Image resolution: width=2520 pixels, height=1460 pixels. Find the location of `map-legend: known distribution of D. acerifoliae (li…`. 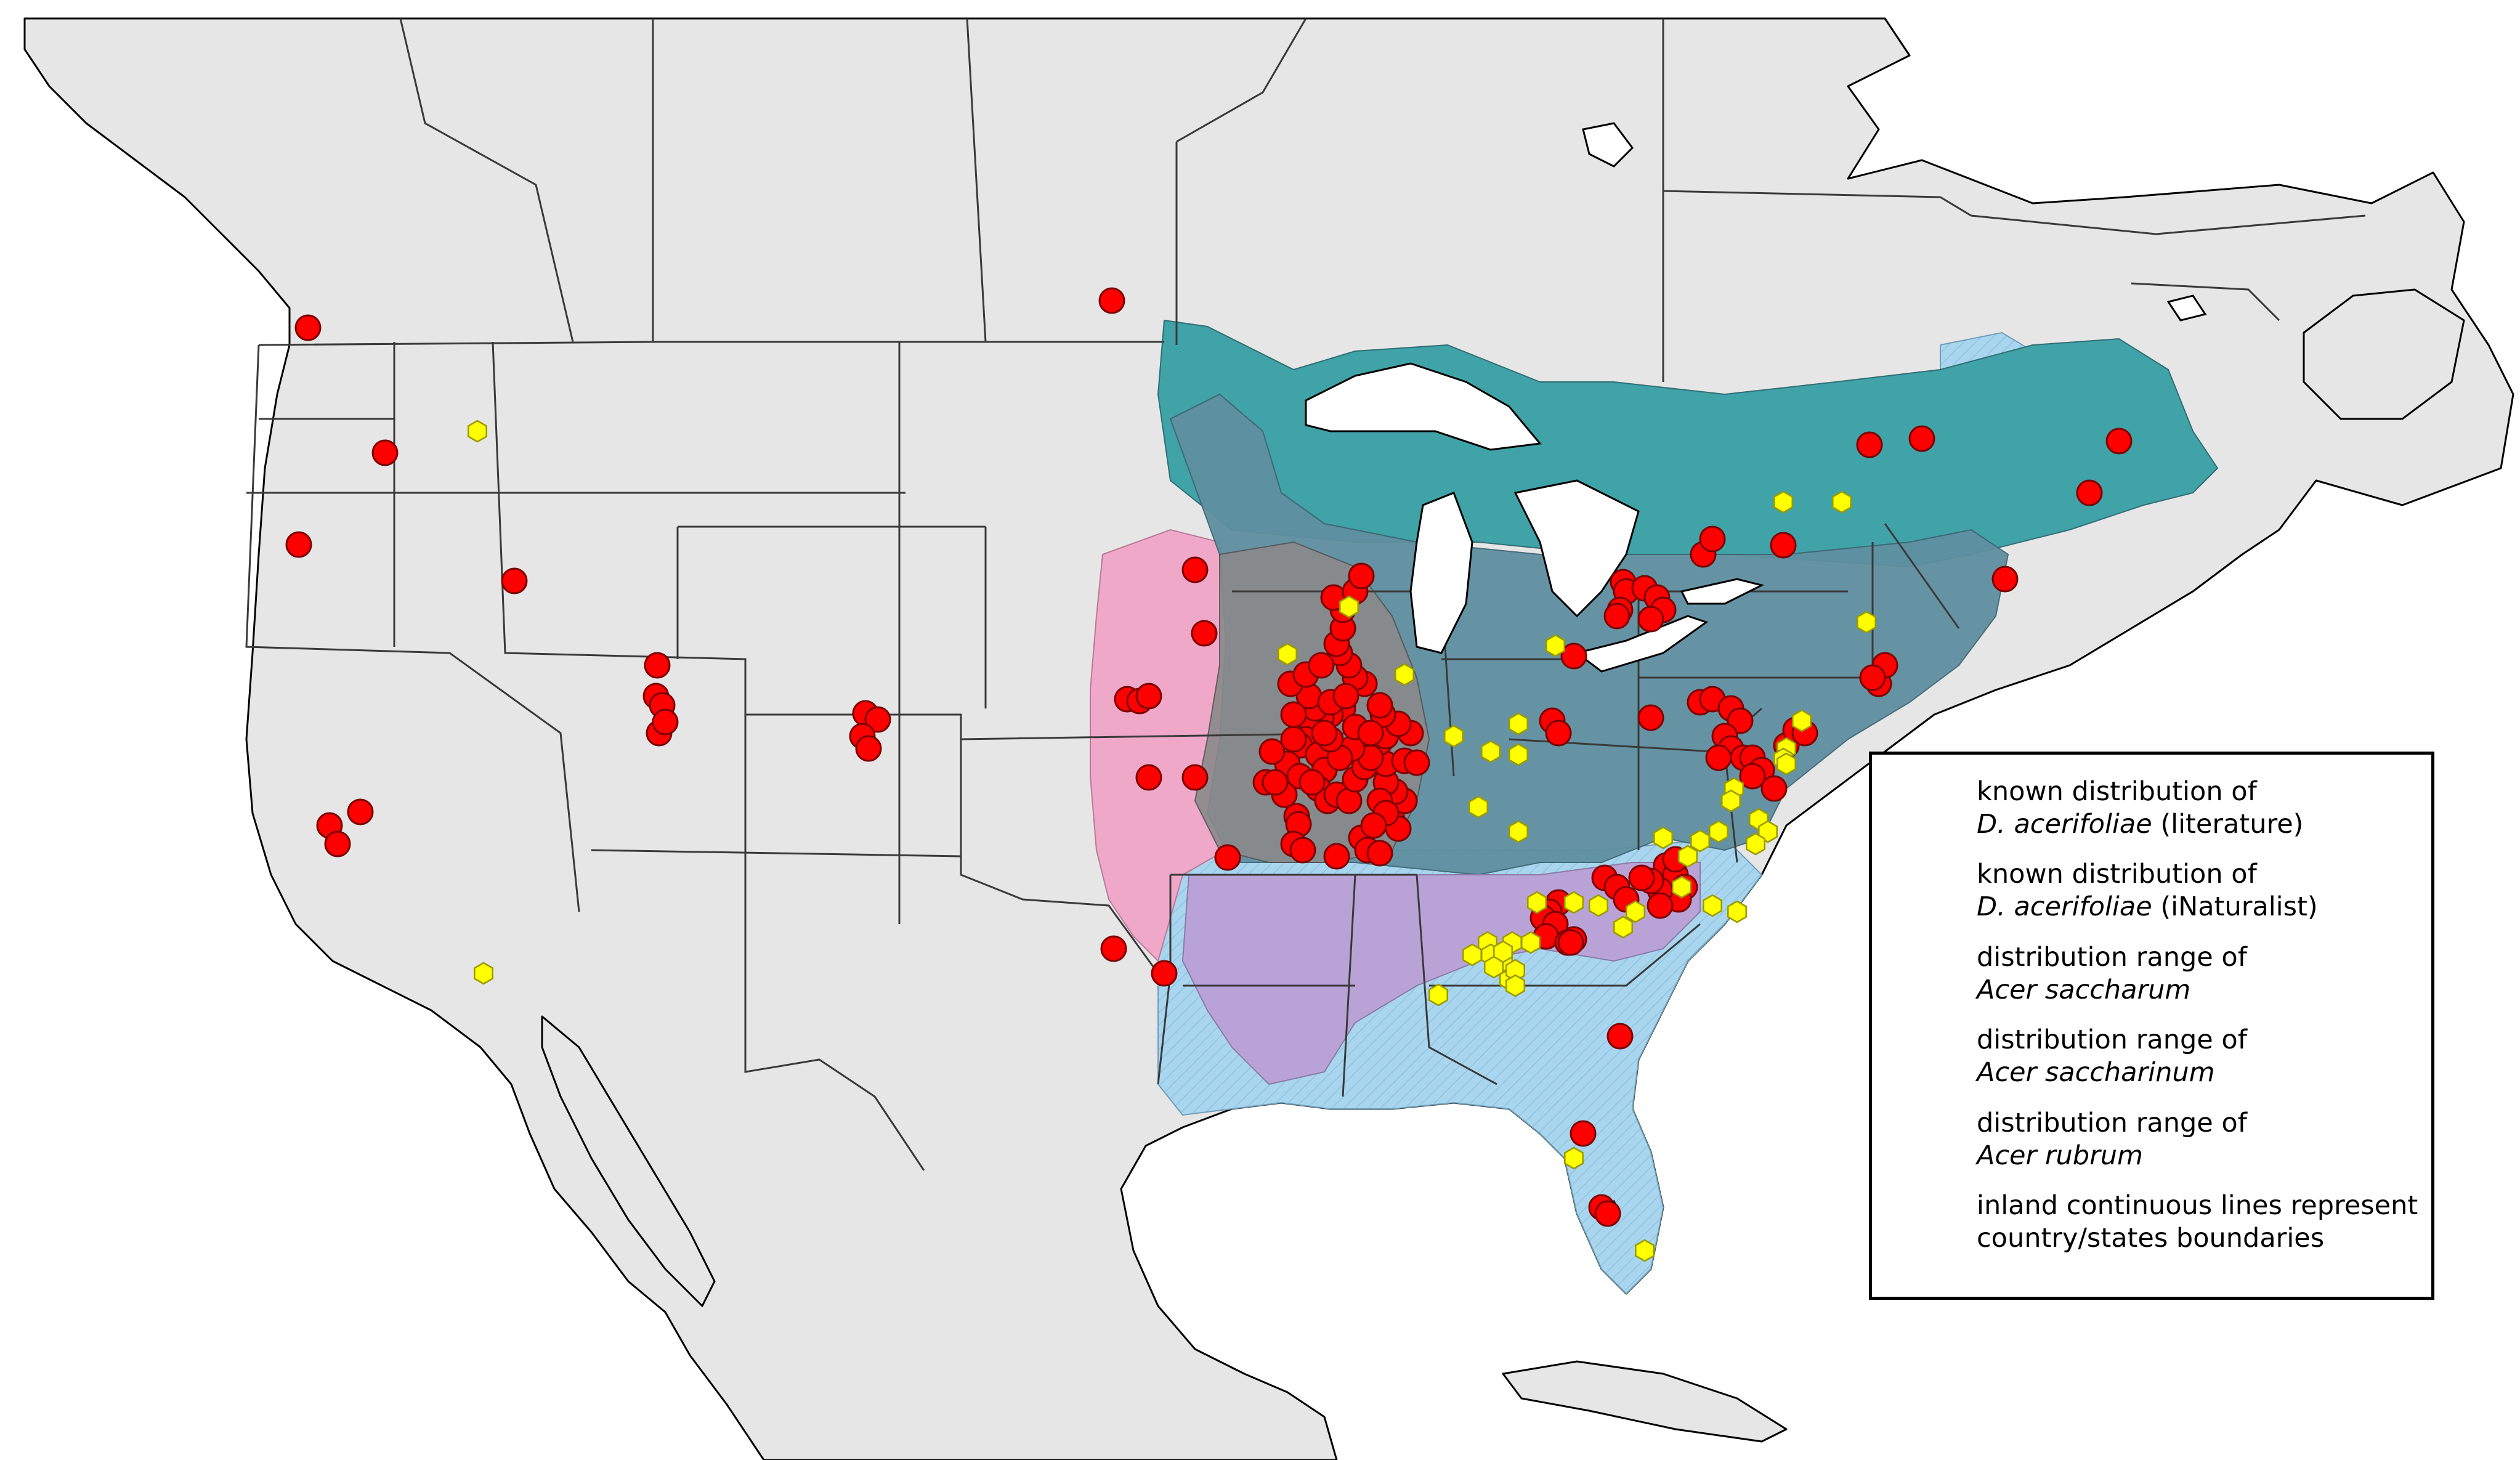

map-legend: known distribution of D. acerifoliae (li… is located at coordinates (2151, 1026).